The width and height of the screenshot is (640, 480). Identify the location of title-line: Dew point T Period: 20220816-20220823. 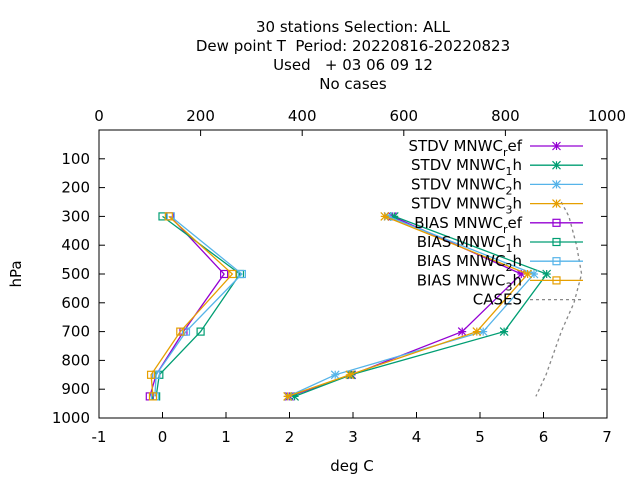
(353, 46).